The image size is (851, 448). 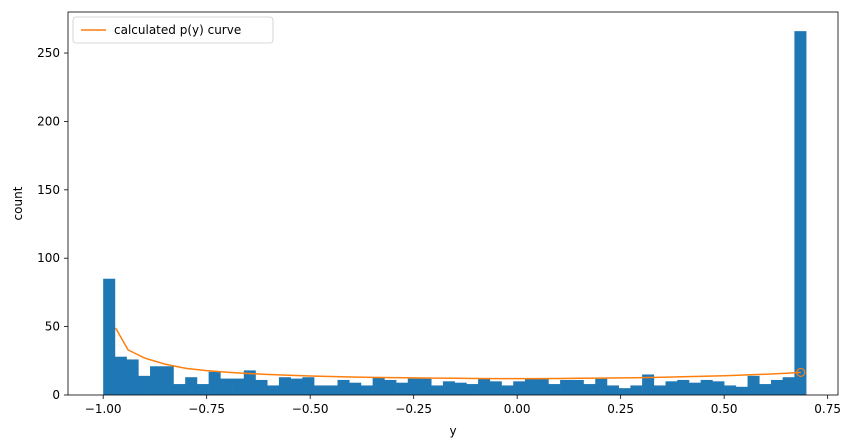 I want to click on y-tick-label: 50, so click(x=52, y=327).